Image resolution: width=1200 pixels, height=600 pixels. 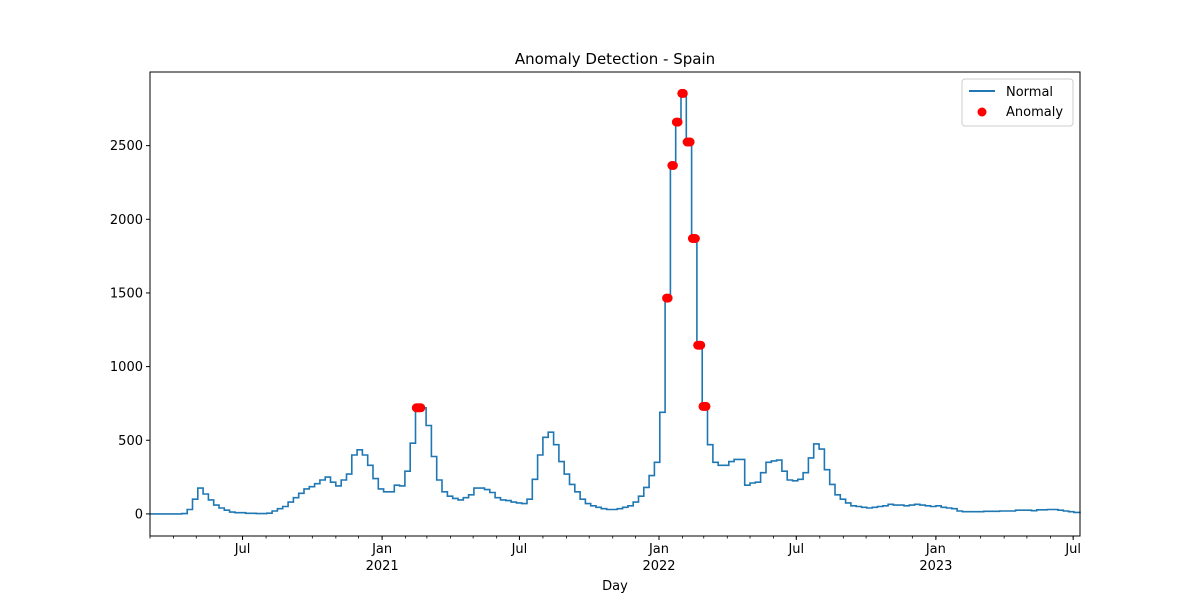 What do you see at coordinates (126, 220) in the screenshot?
I see `y-tick-label: 2000` at bounding box center [126, 220].